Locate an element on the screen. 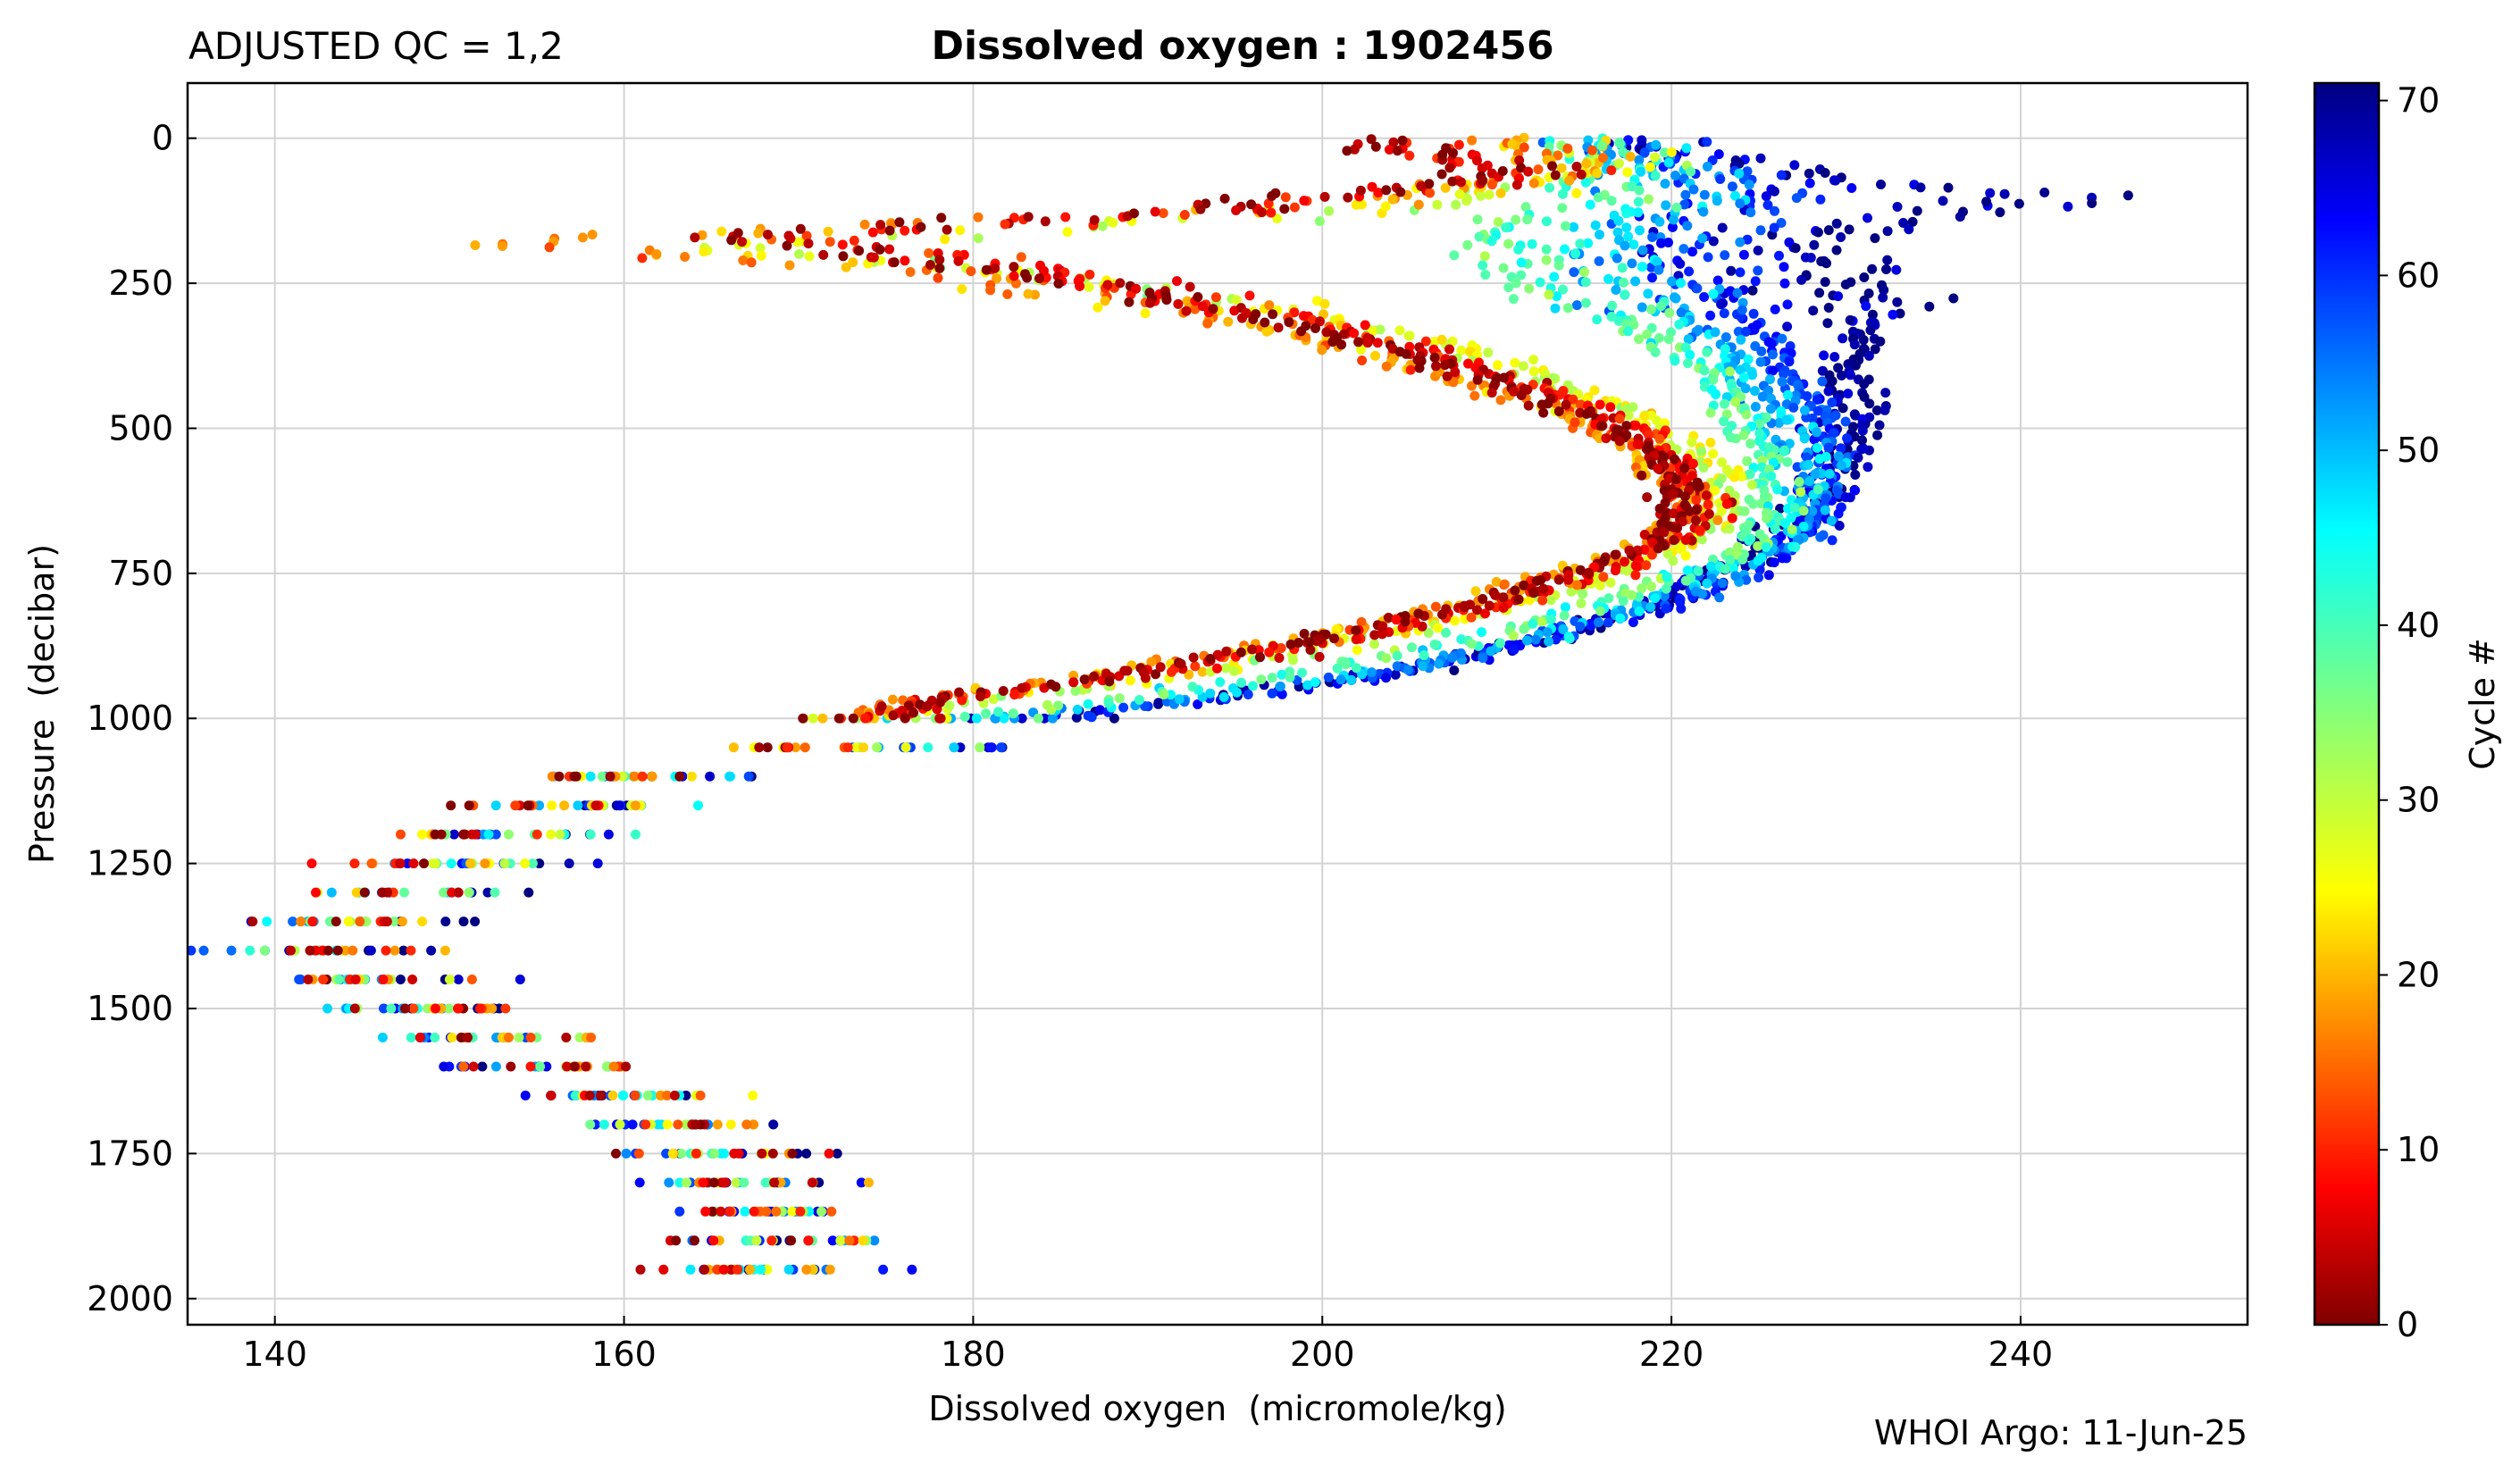  y-tick-label: 750 is located at coordinates (140, 573).